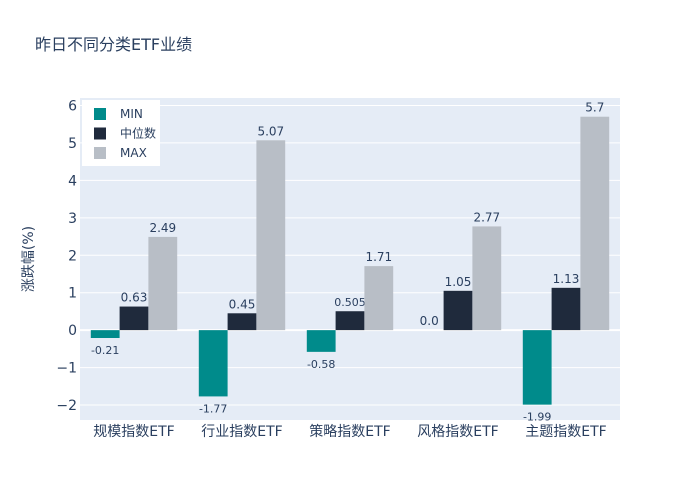 This screenshot has height=500, width=700. Describe the element at coordinates (133, 432) in the screenshot. I see `x-tick-label: 规模指数ETF` at that location.